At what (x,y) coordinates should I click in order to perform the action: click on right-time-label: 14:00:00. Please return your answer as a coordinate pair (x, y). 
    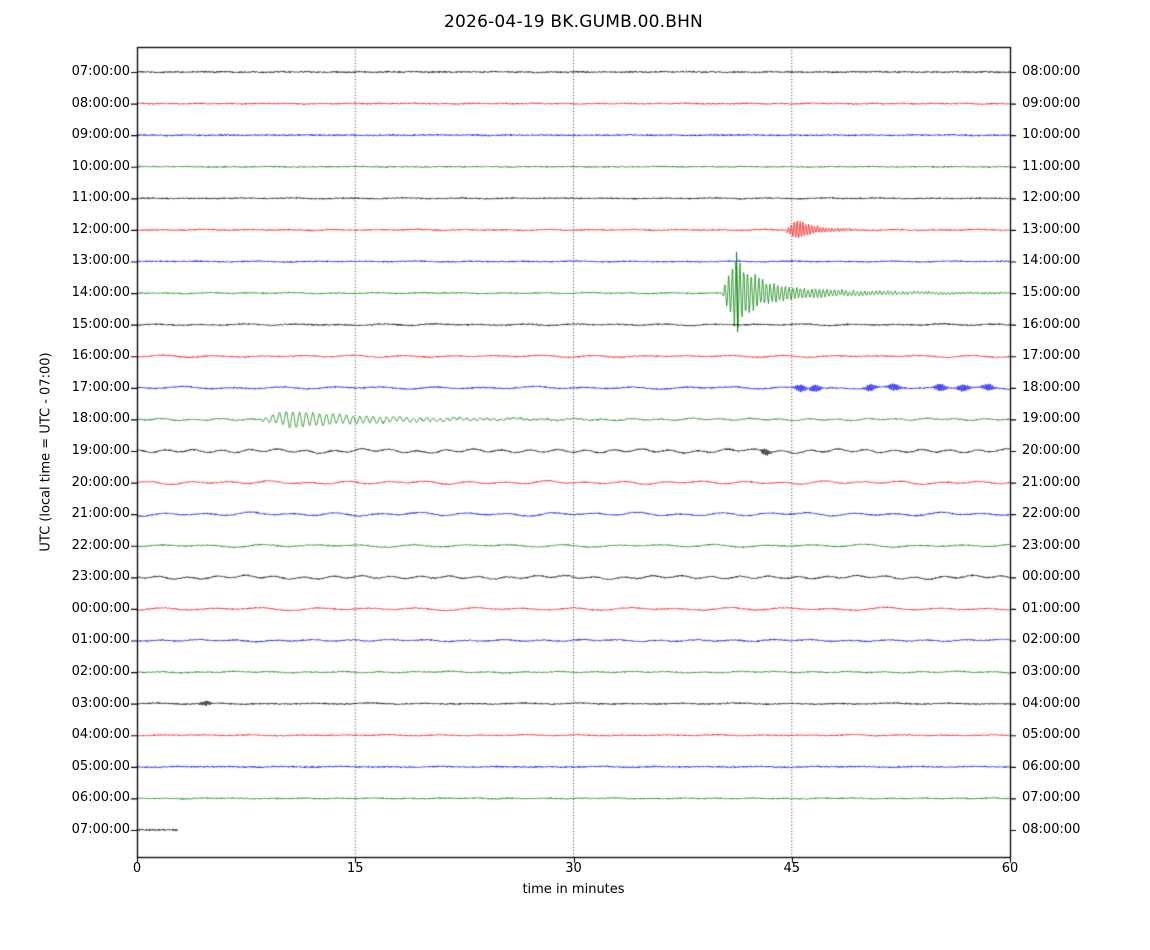
    Looking at the image, I should click on (1051, 261).